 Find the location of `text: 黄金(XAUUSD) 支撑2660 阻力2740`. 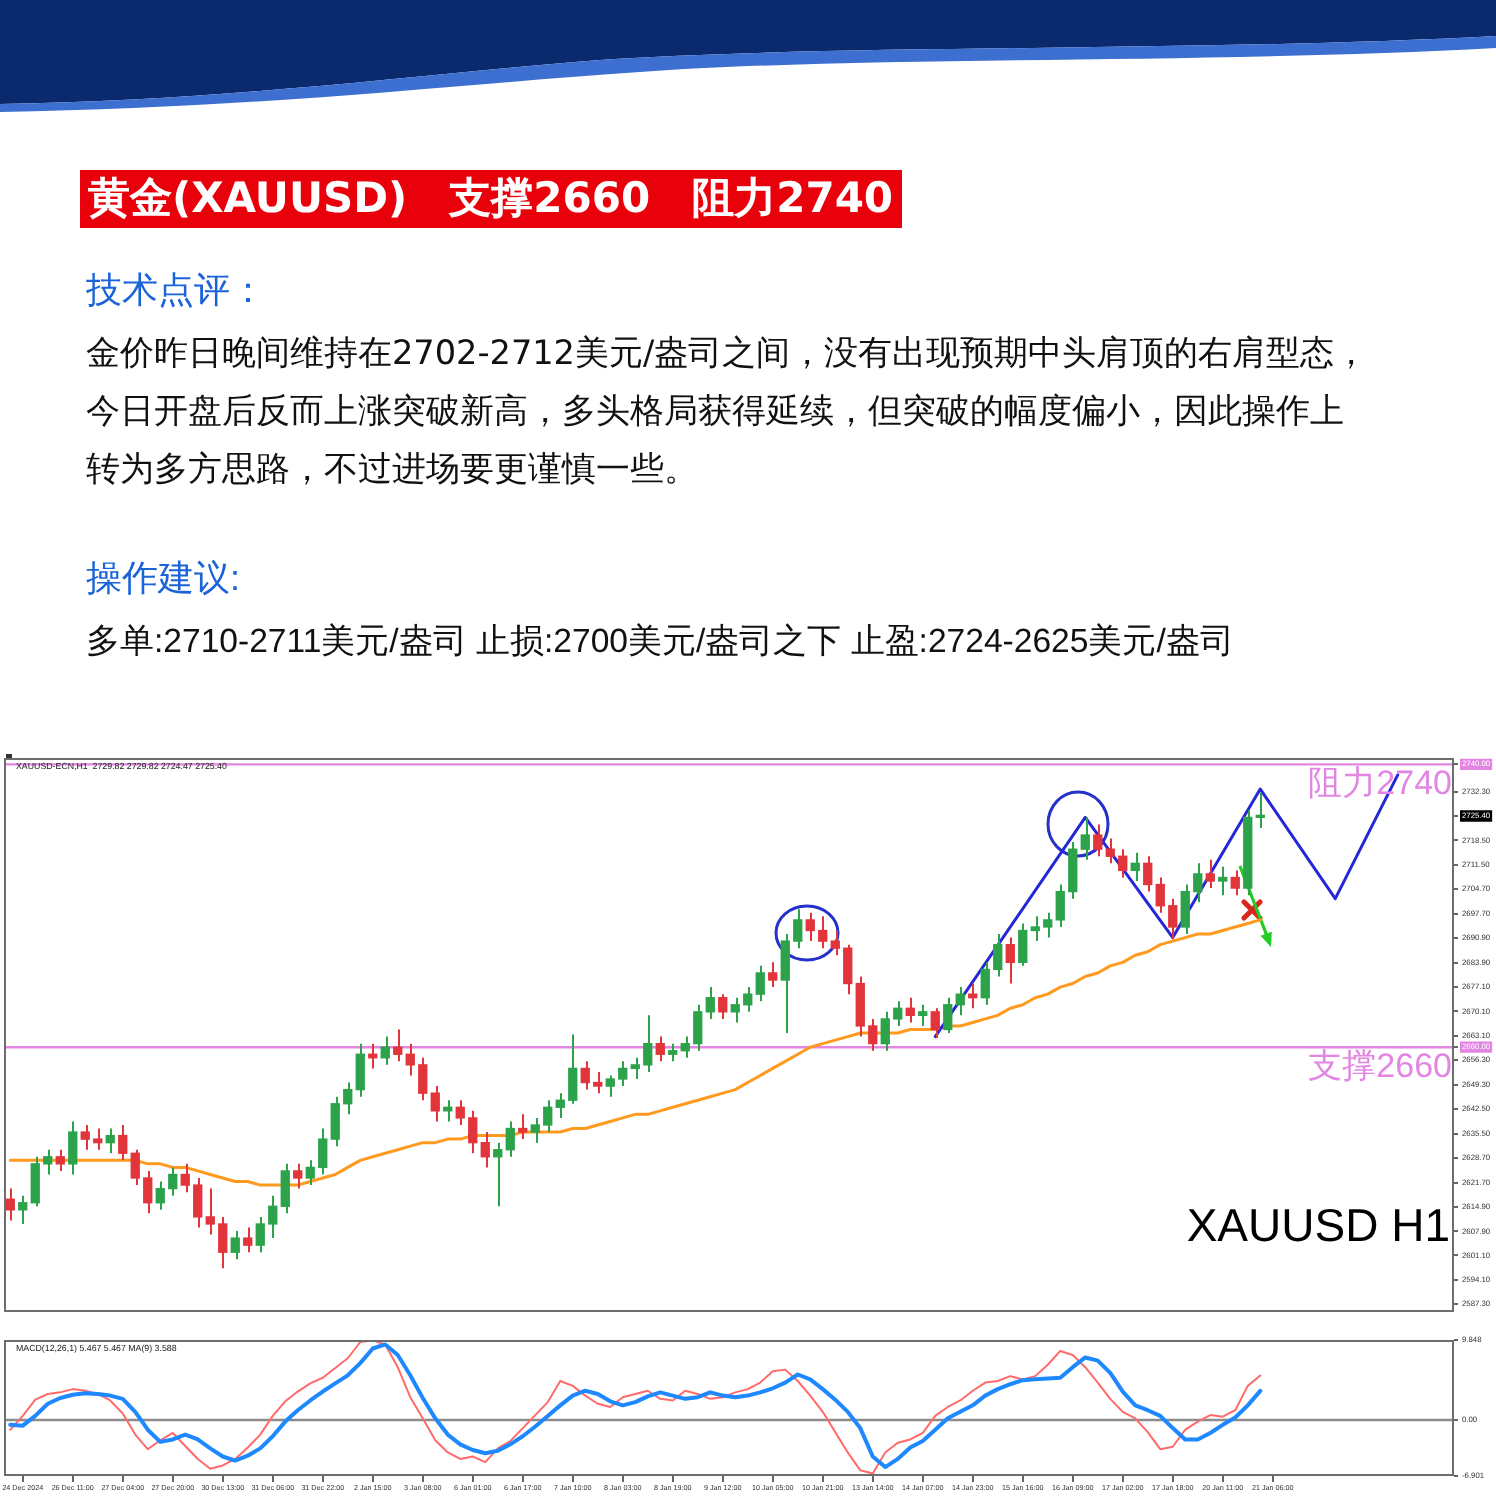

text: 黄金(XAUUSD) 支撑2660 阻力2740 is located at coordinates (491, 199).